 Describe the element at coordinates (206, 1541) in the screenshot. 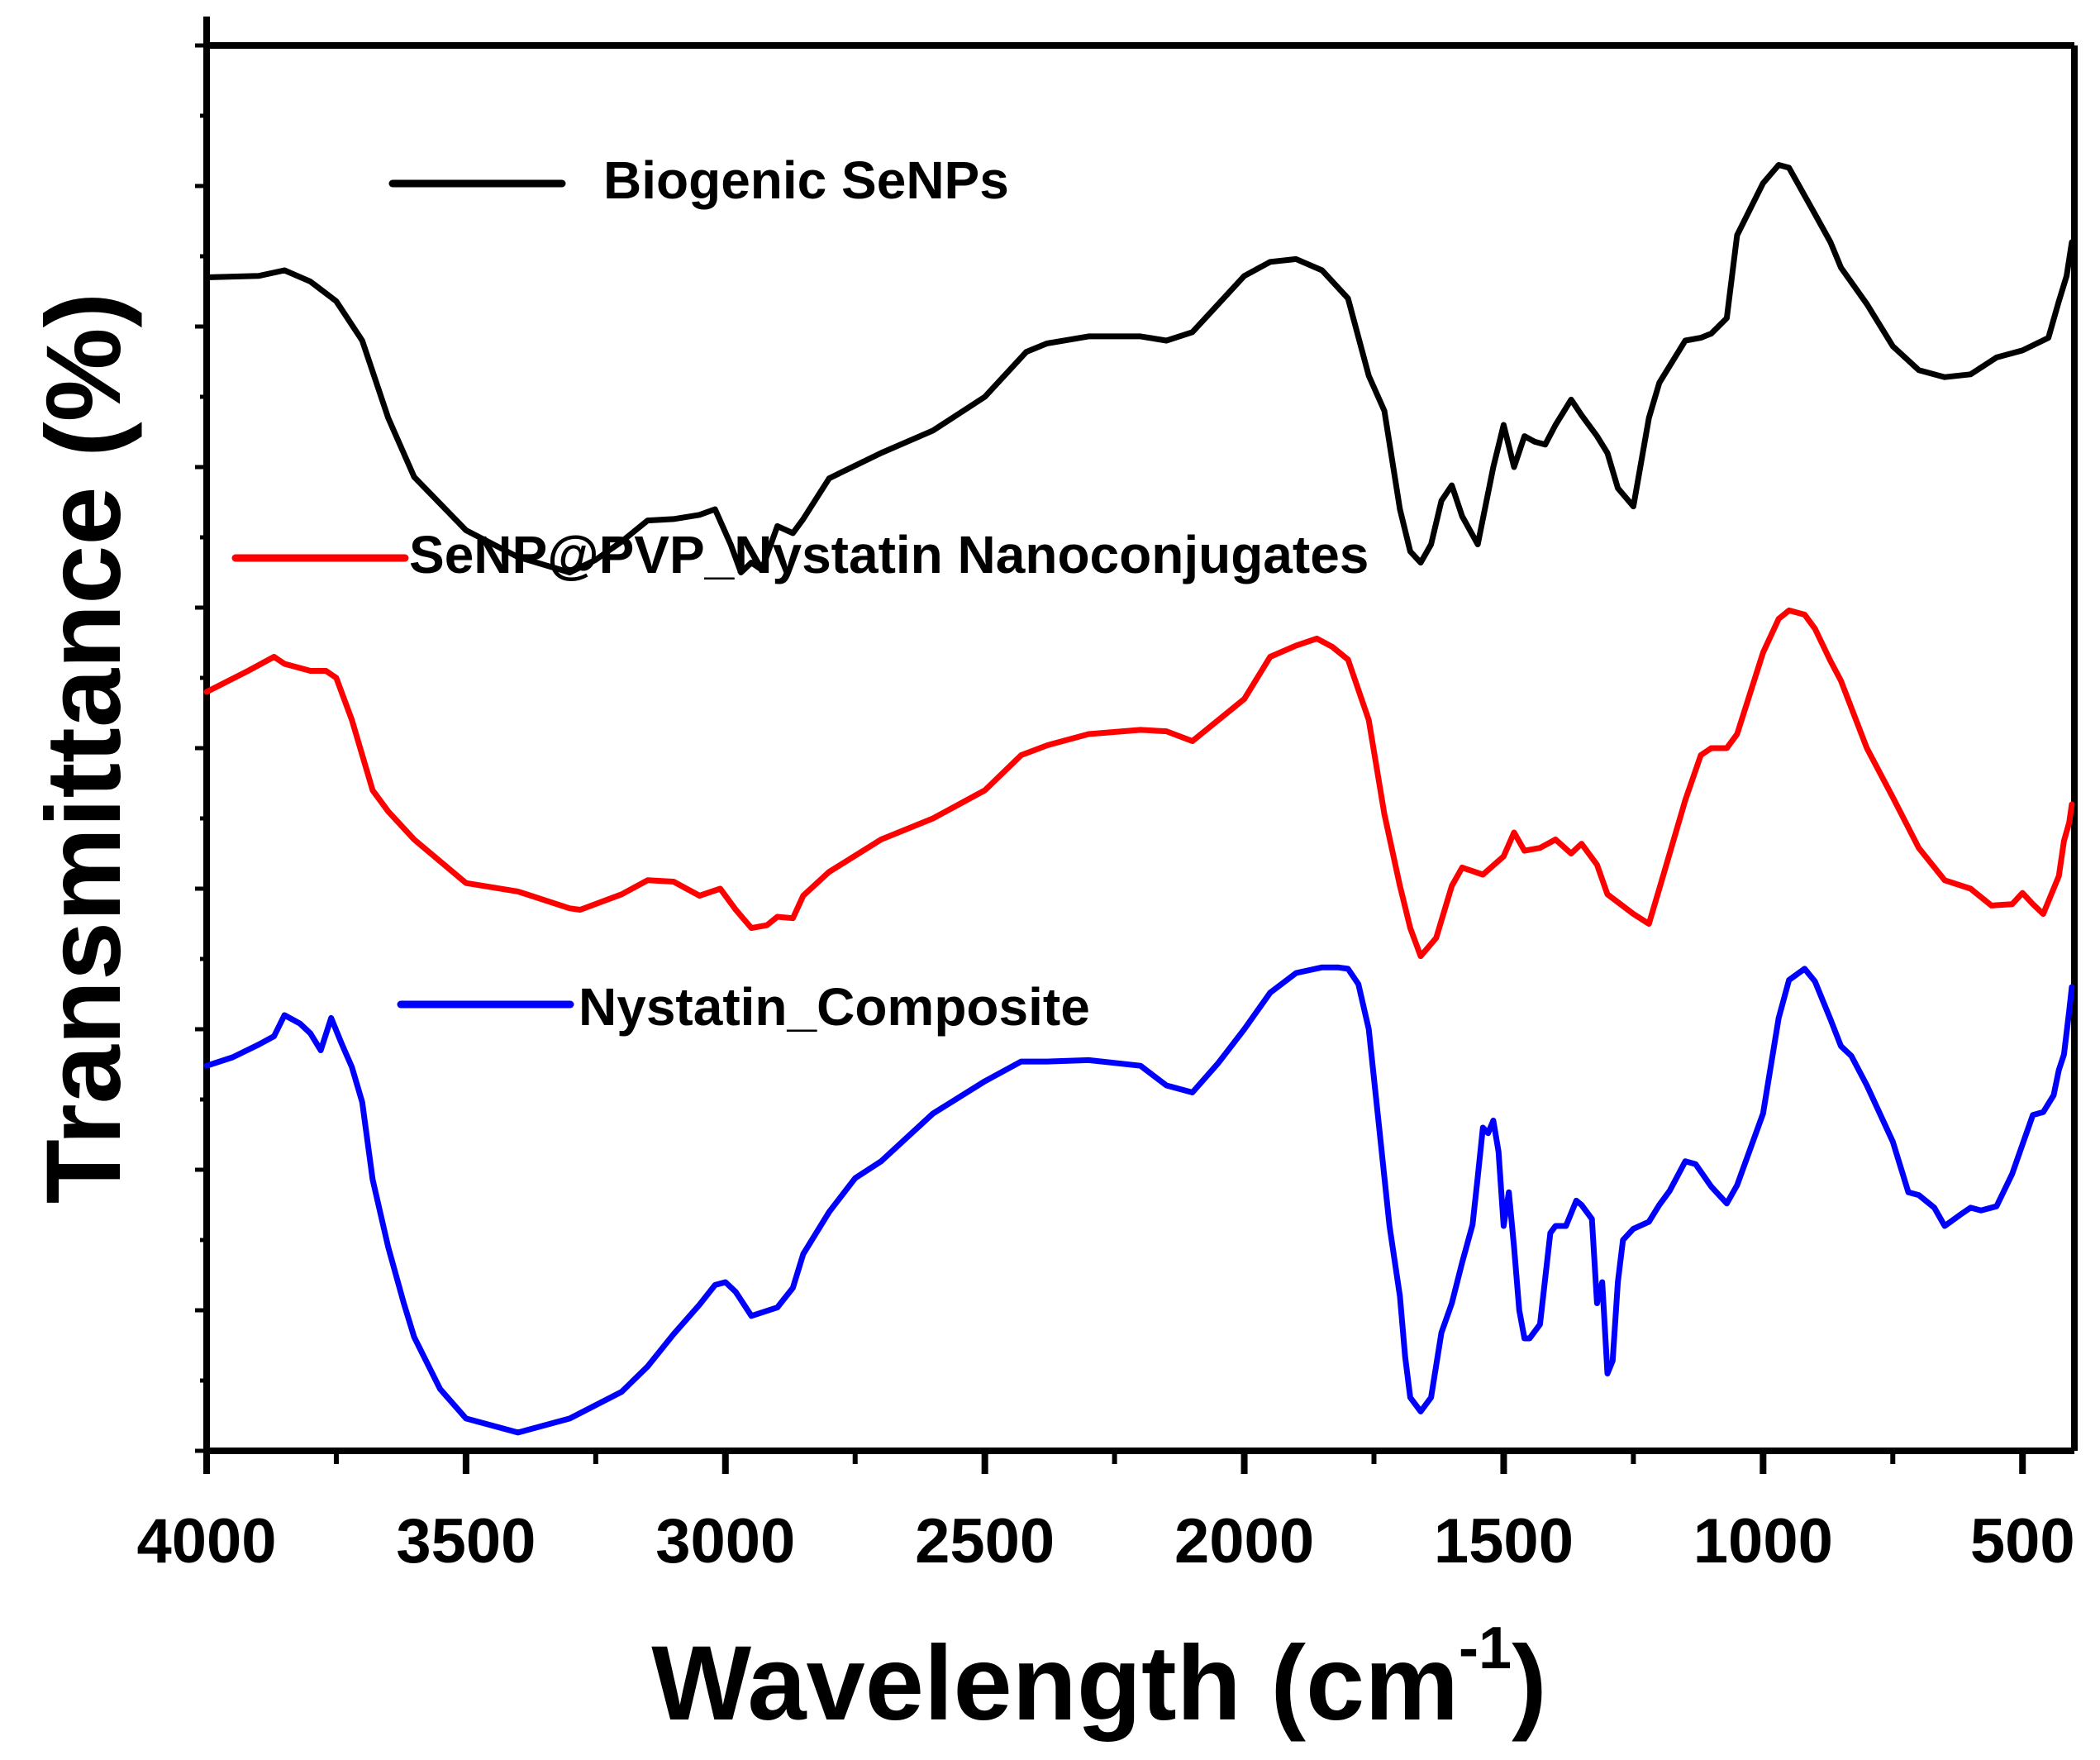

I see `x-tick-label-4000: 4000` at that location.